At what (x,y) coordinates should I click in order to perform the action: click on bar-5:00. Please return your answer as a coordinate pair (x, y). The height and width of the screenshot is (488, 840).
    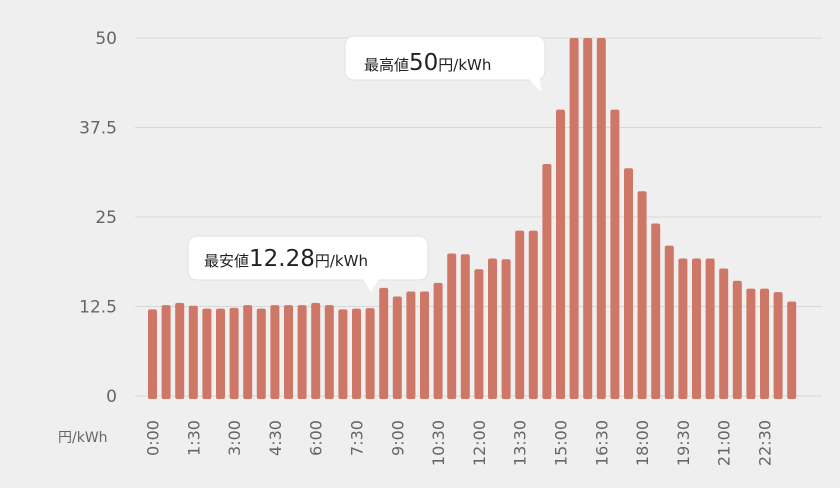
    Looking at the image, I should click on (288, 352).